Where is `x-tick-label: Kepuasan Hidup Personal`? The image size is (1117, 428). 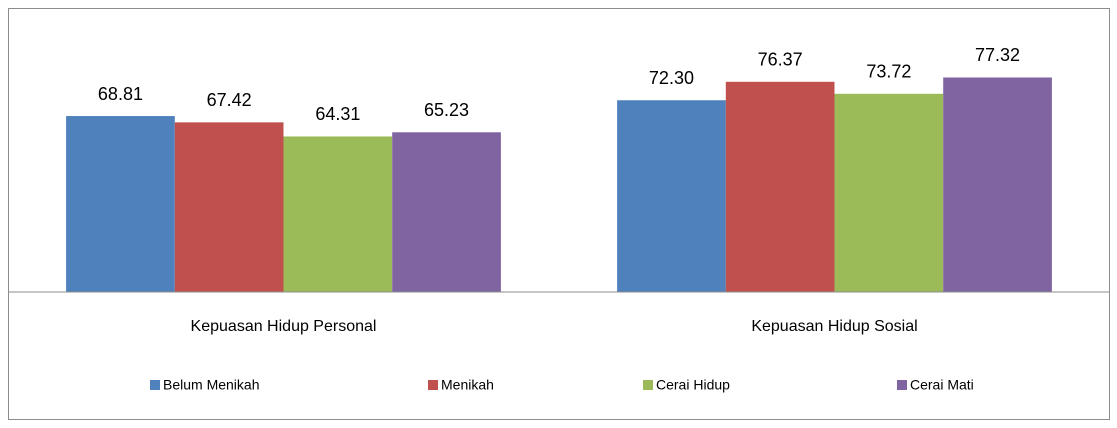 x-tick-label: Kepuasan Hidup Personal is located at coordinates (284, 326).